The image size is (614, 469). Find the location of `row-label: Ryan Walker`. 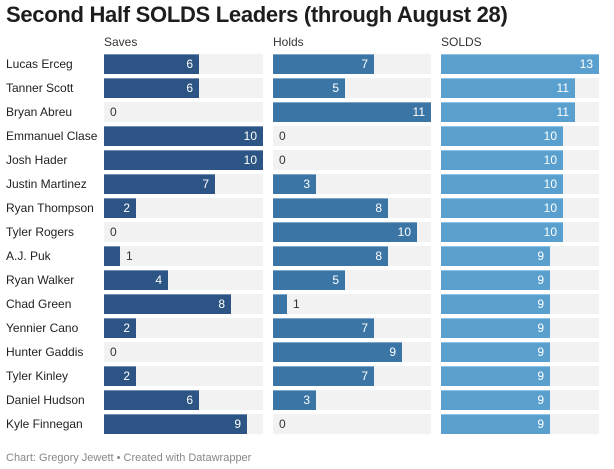

row-label: Ryan Walker is located at coordinates (40, 280).